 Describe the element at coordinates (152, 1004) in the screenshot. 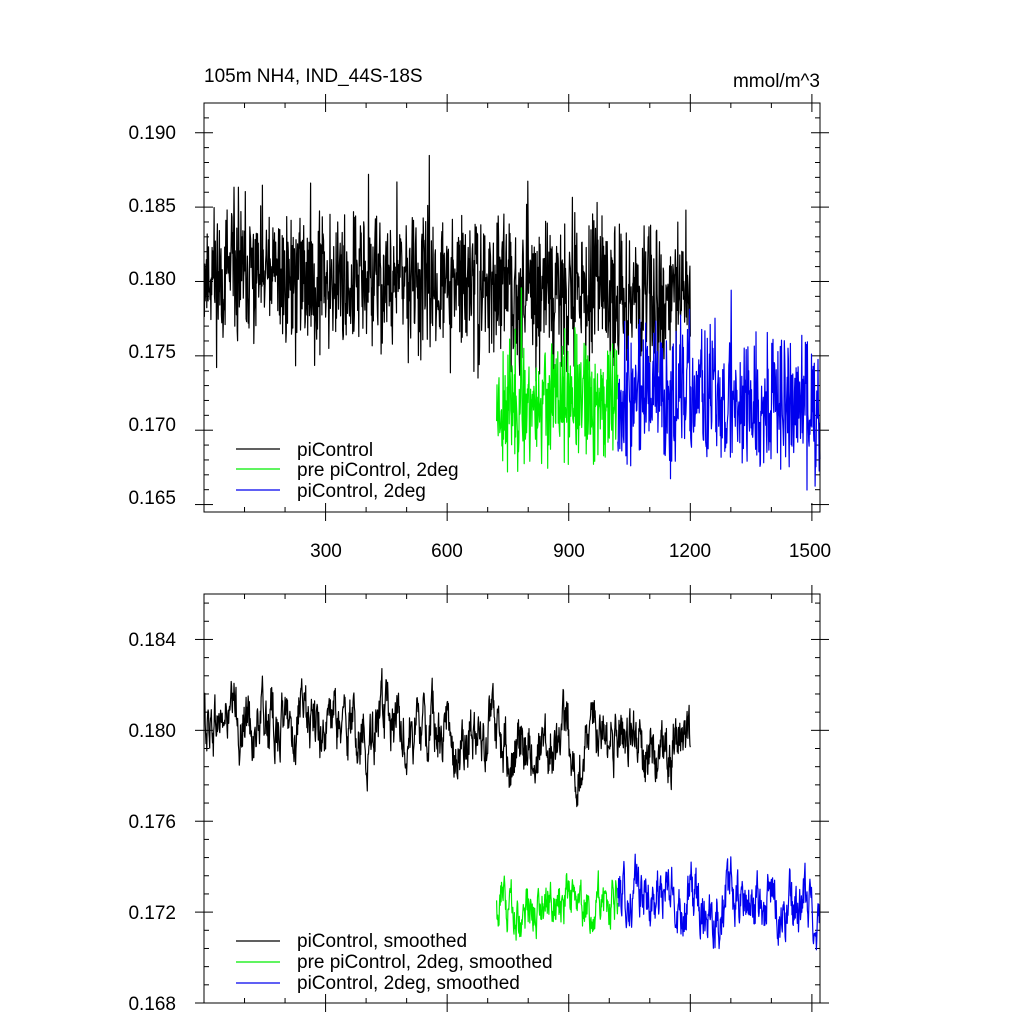

I see `y-tick-label: 0.168` at that location.